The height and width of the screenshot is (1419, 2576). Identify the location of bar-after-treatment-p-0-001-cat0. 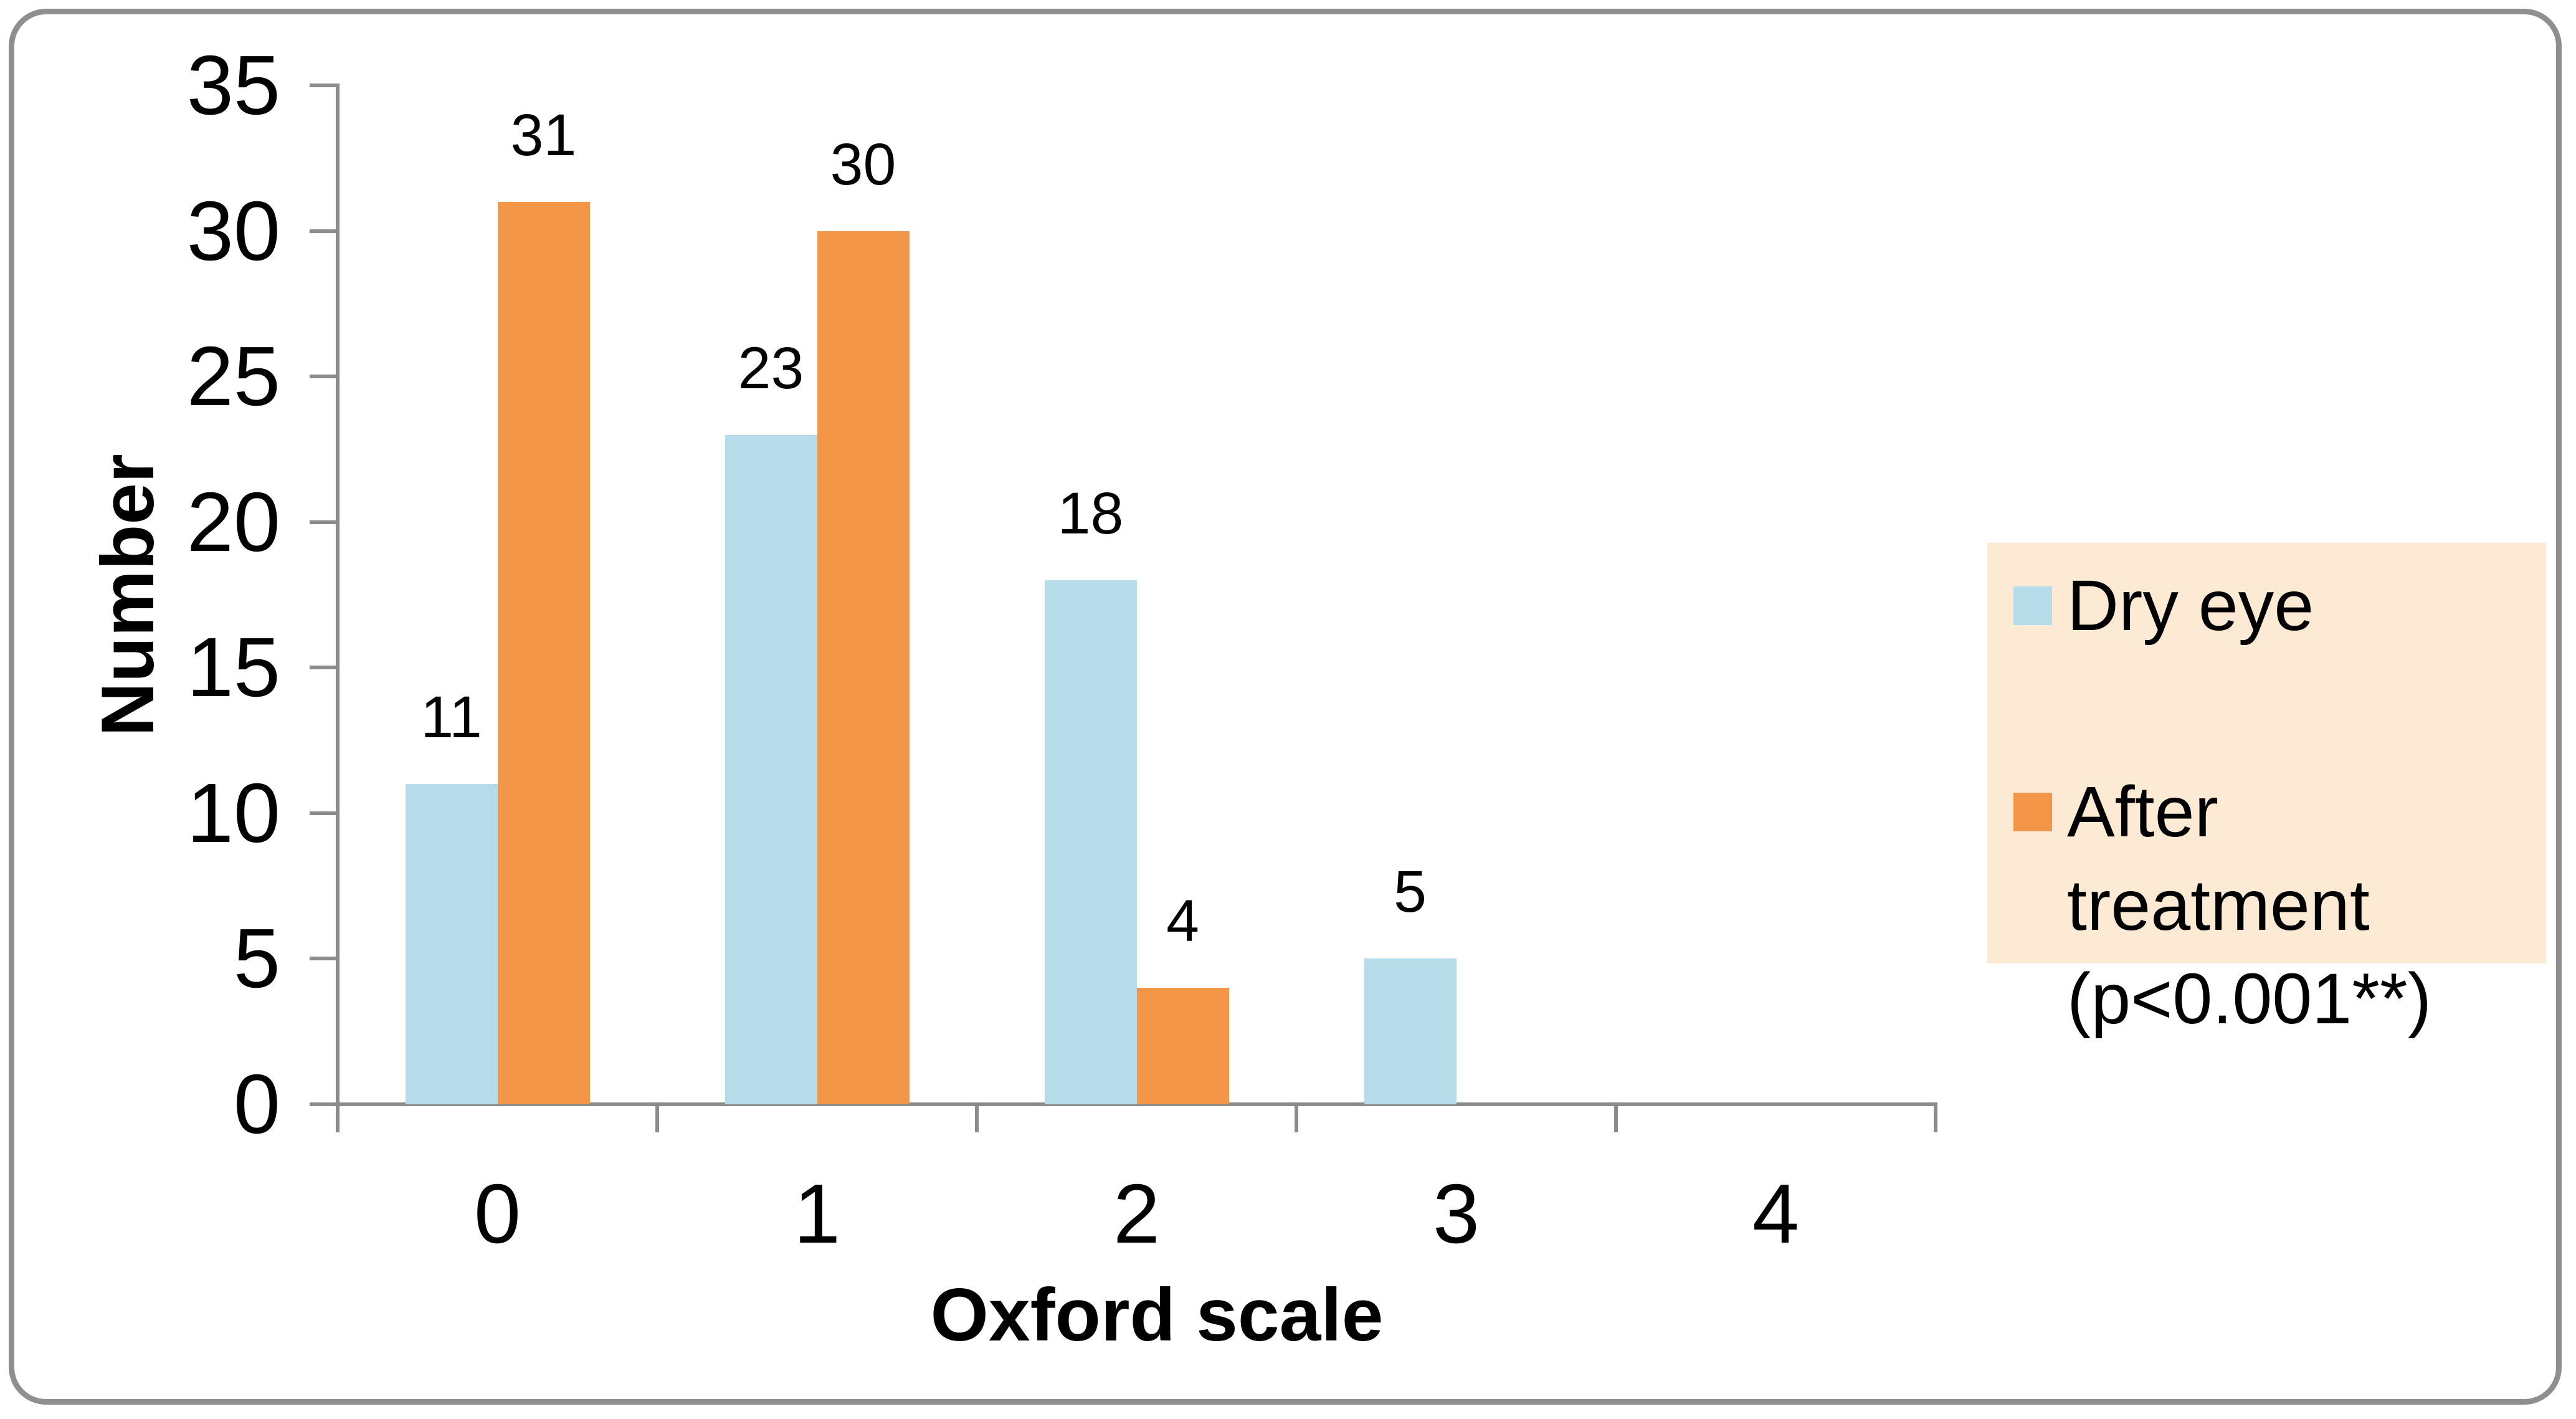
(543, 652).